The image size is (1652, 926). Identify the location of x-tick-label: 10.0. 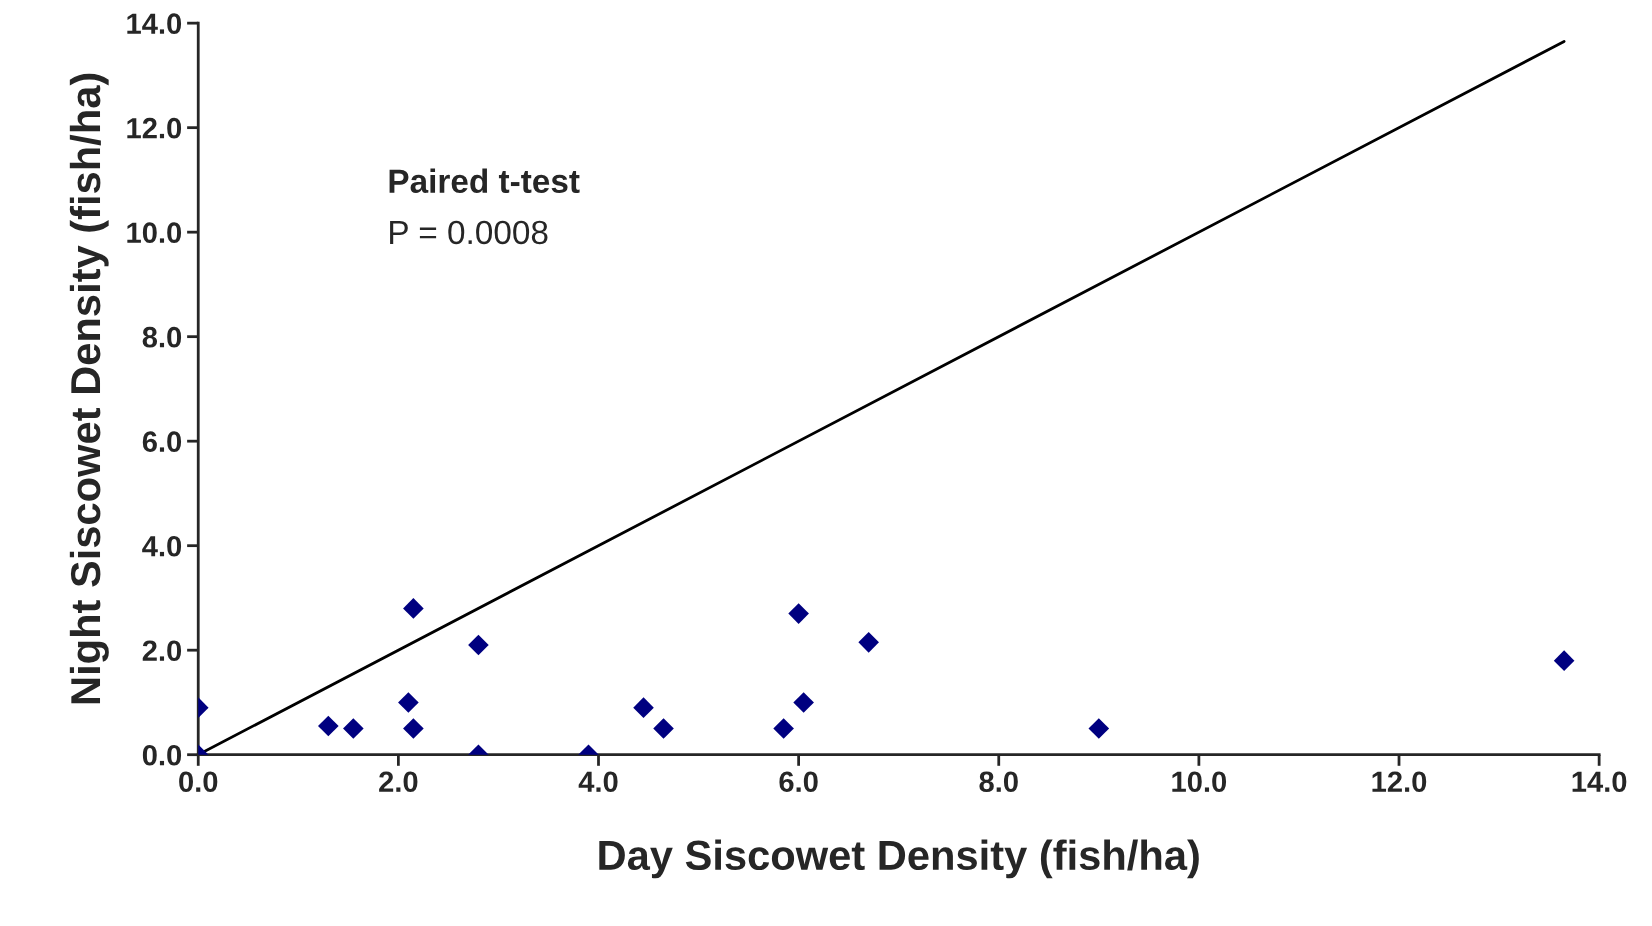
(1199, 782).